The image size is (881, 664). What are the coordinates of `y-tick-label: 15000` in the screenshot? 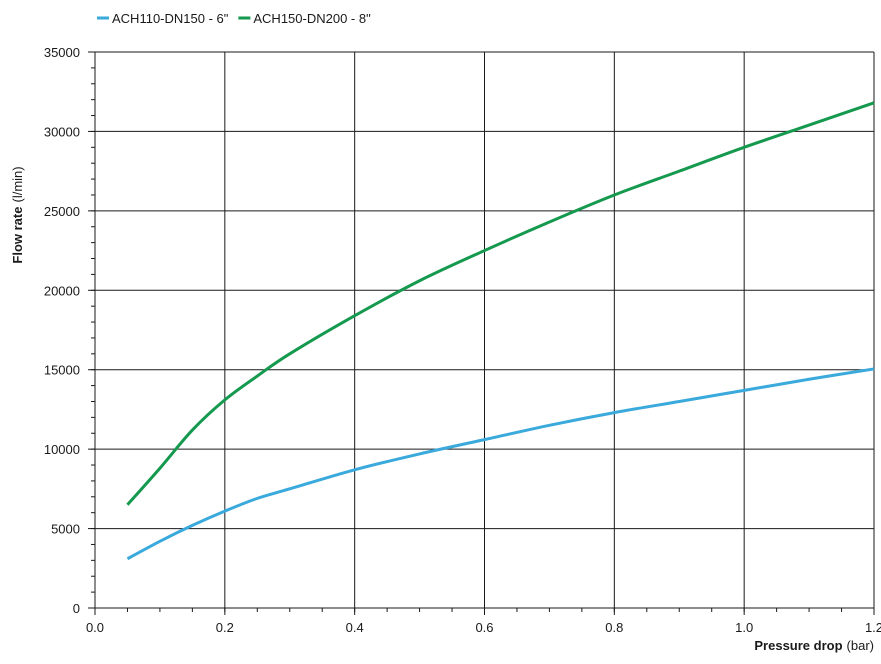 It's located at (62, 370).